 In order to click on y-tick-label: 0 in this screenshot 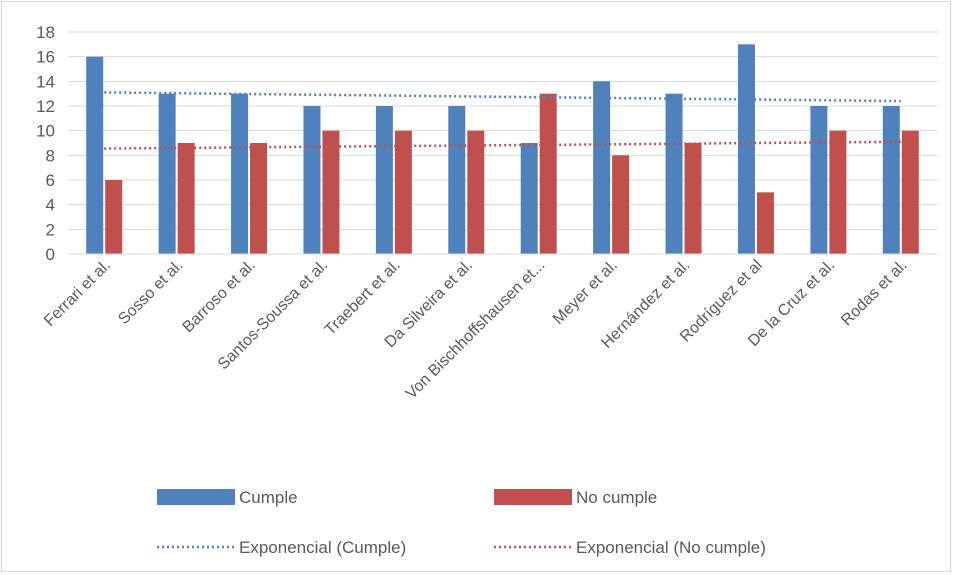, I will do `click(50, 254)`.